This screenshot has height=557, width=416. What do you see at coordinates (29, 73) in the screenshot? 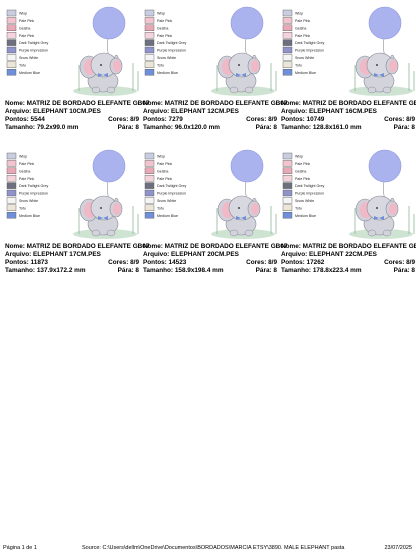
I see `color-name: Medium Blue` at bounding box center [29, 73].